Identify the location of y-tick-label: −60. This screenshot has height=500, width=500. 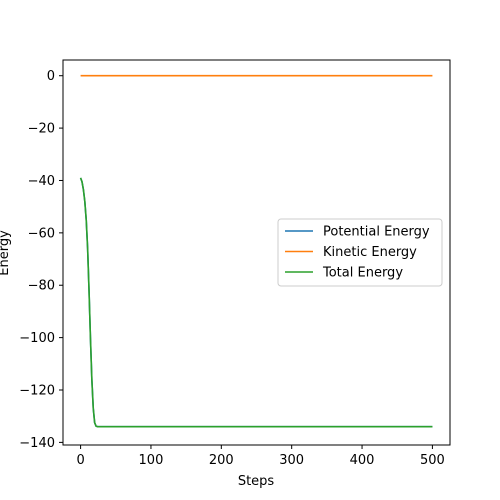
(41, 233).